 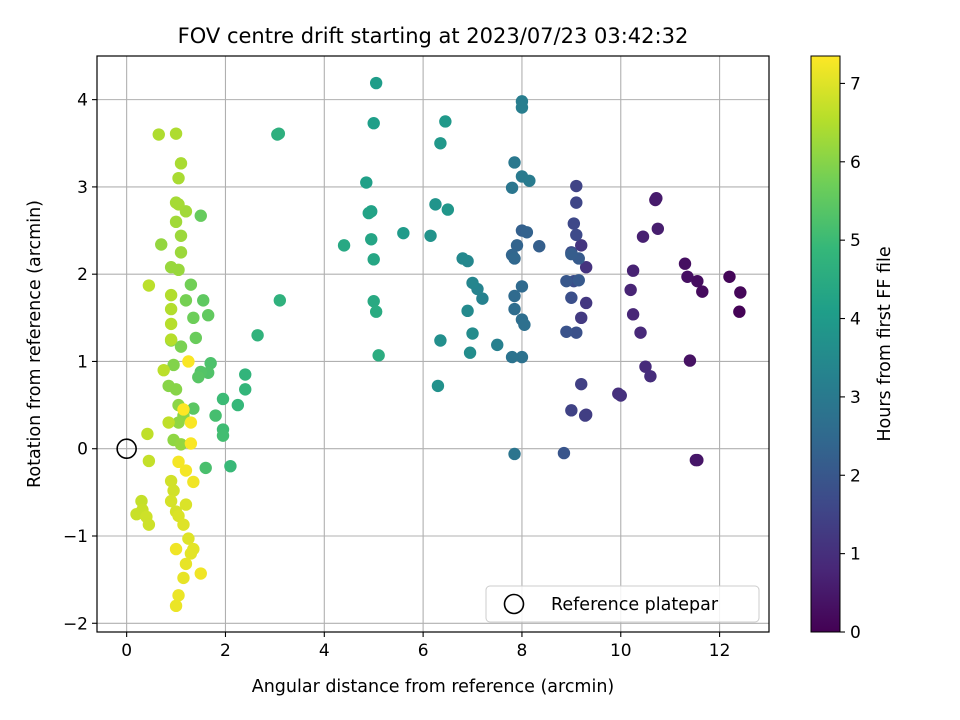 What do you see at coordinates (855, 398) in the screenshot?
I see `colorbar-tick-label: 3` at bounding box center [855, 398].